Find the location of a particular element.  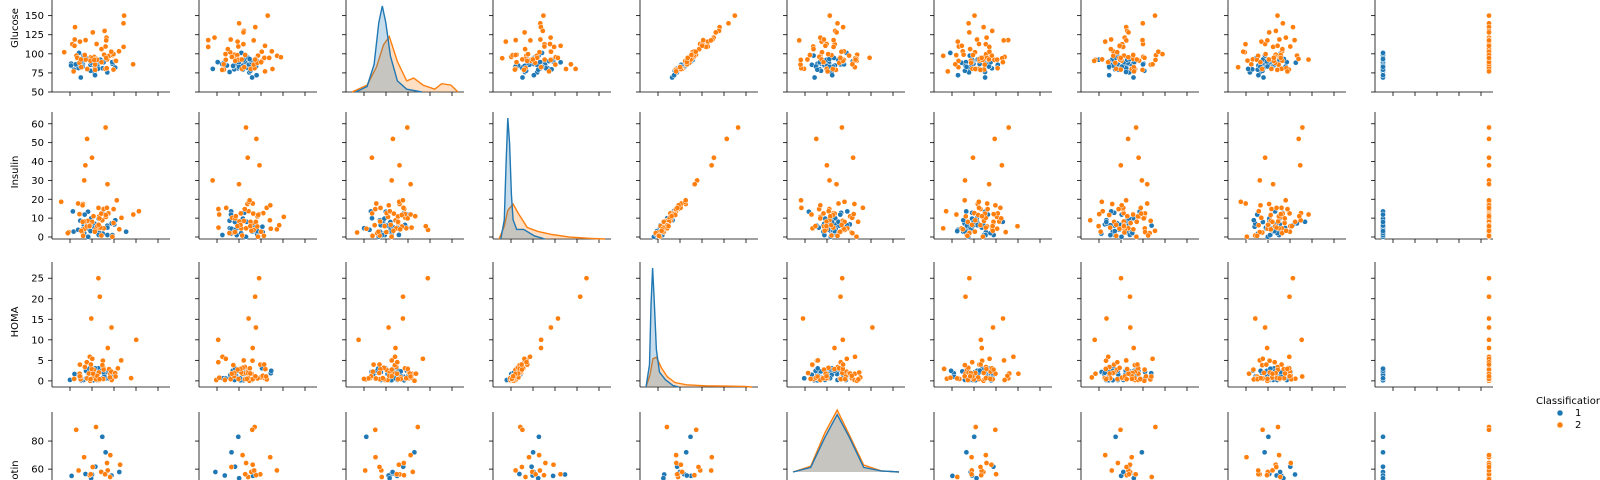

row-label: Insulin is located at coordinates (15, 172).